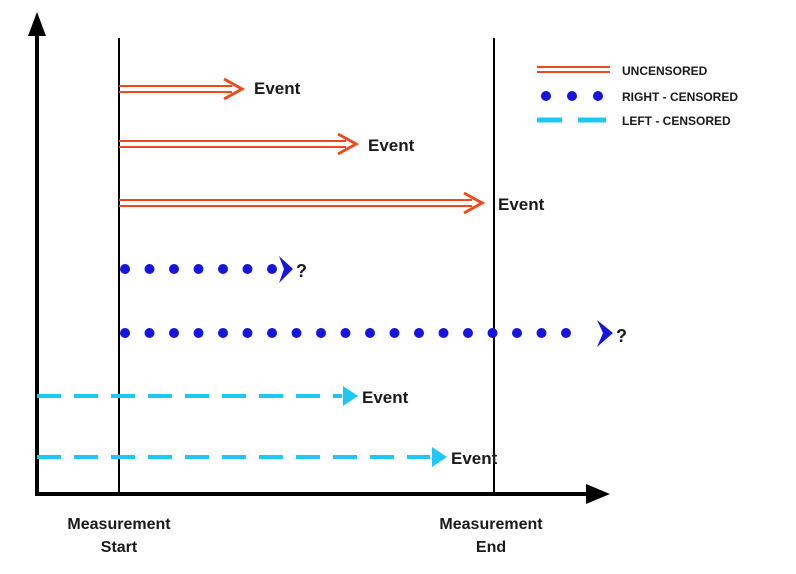 Image resolution: width=796 pixels, height=574 pixels. Describe the element at coordinates (267, 144) in the screenshot. I see `row-uncensored-2: Event` at that location.